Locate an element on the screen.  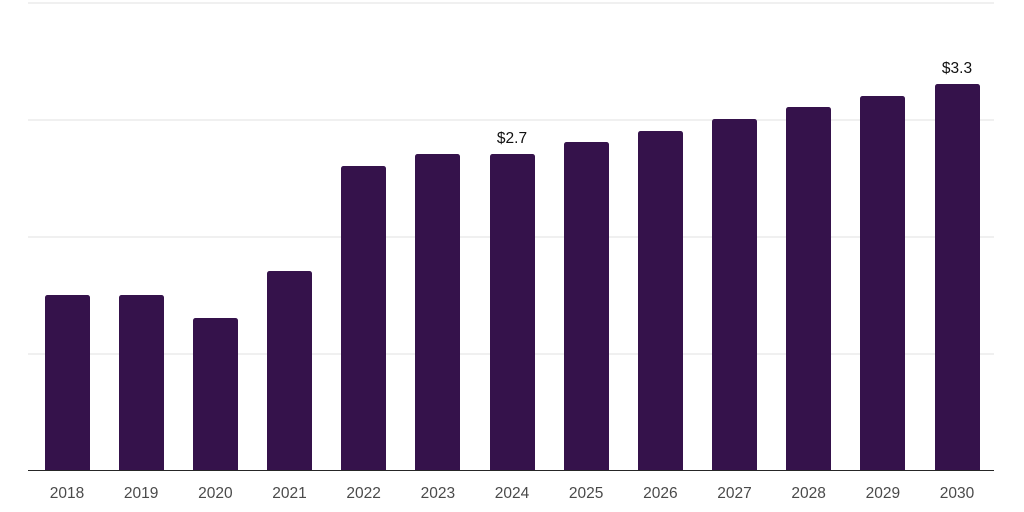
value-label-2024: $2.7 is located at coordinates (512, 139).